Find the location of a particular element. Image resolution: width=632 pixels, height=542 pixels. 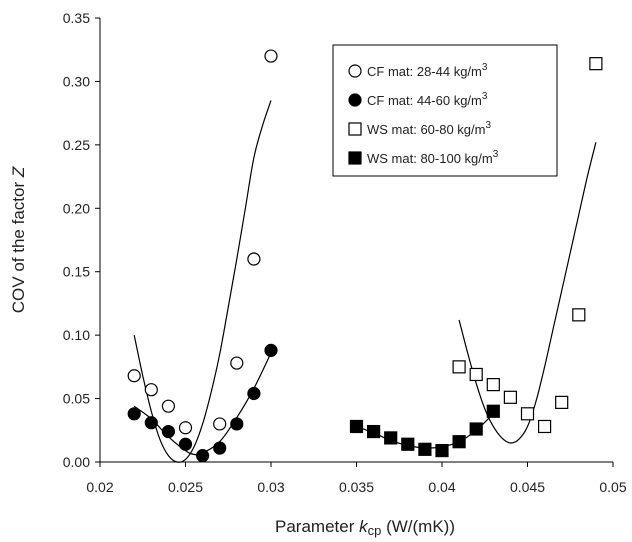

y-tick-label: 0.05 is located at coordinates (76, 399).